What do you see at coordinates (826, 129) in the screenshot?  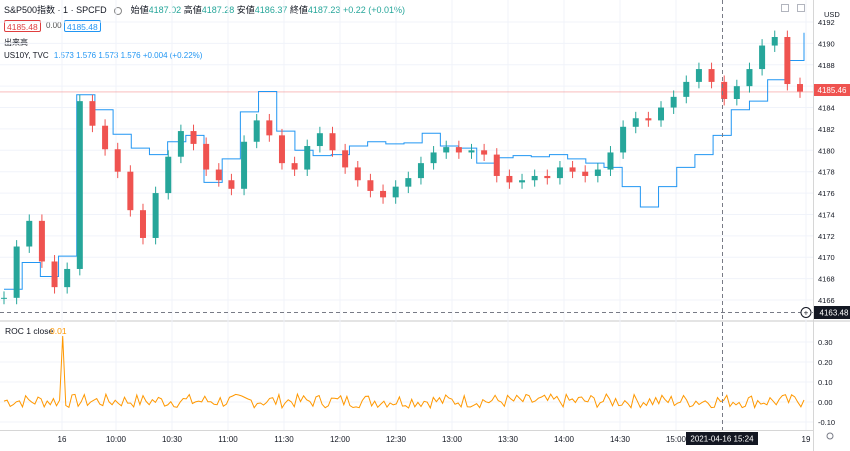 I see `price-tick-label: 4182` at bounding box center [826, 129].